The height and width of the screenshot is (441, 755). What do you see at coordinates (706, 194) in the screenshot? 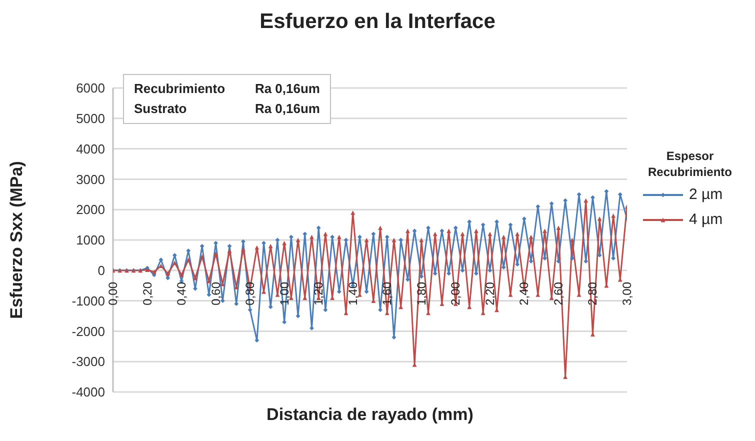
I see `legend-label: 2 µm` at bounding box center [706, 194].